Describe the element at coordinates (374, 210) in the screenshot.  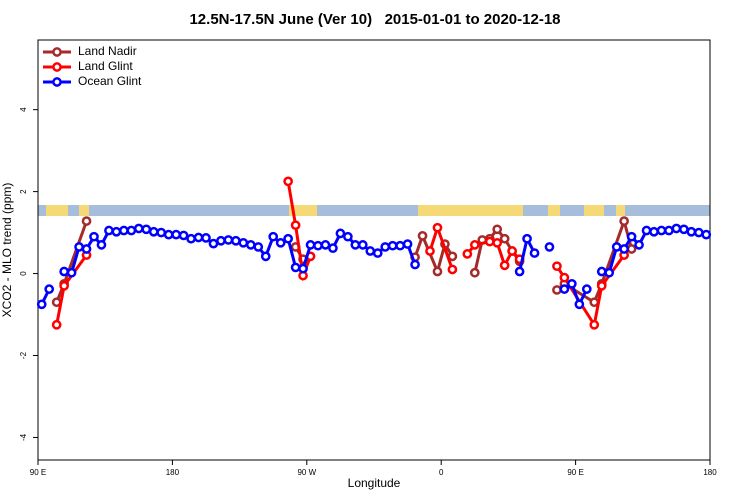
I see `map-strip` at that location.